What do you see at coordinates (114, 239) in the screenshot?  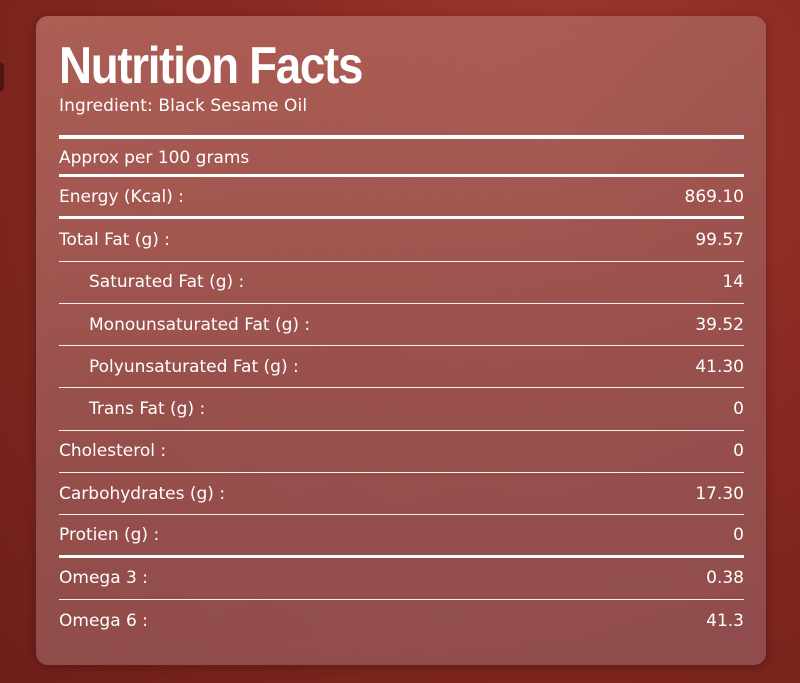 I see `nutrient-label: Total Fat (g) :` at bounding box center [114, 239].